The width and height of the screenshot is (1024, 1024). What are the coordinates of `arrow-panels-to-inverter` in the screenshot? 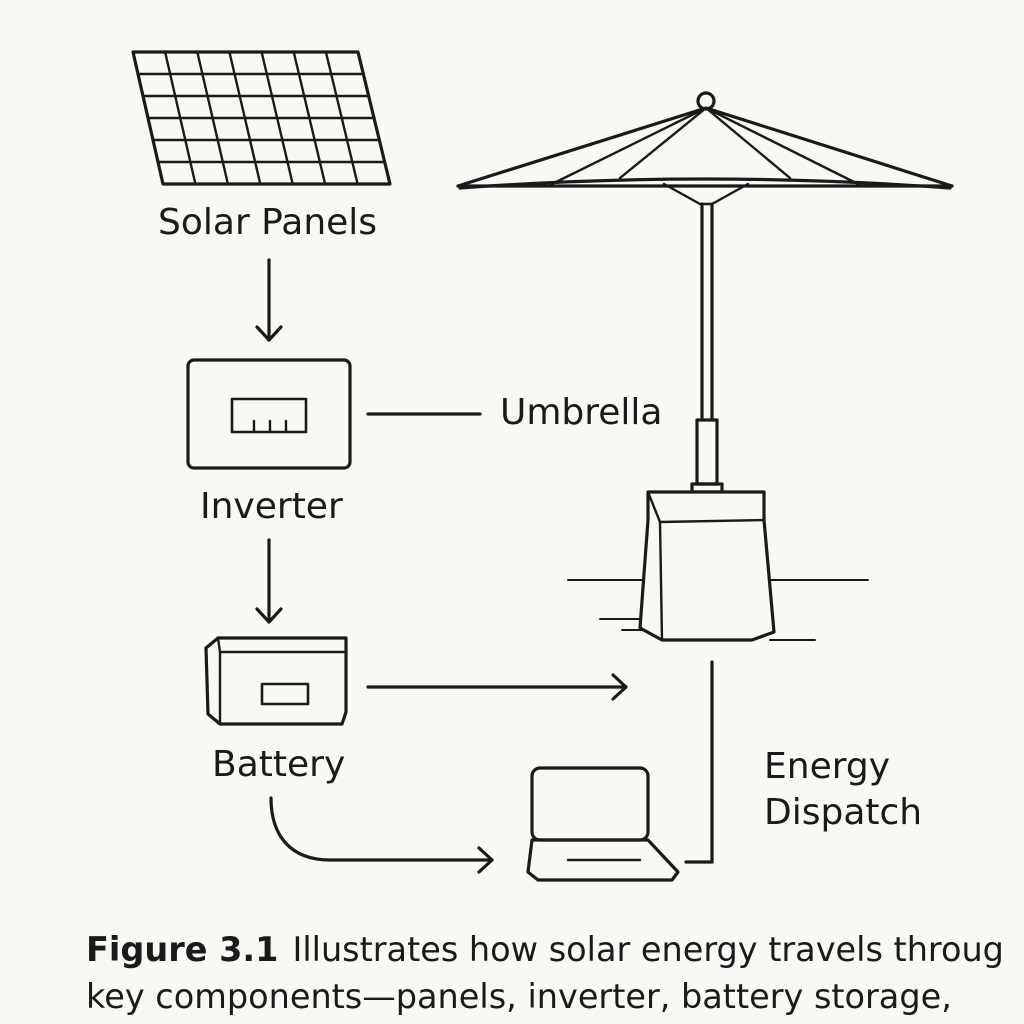 It's located at (269, 300).